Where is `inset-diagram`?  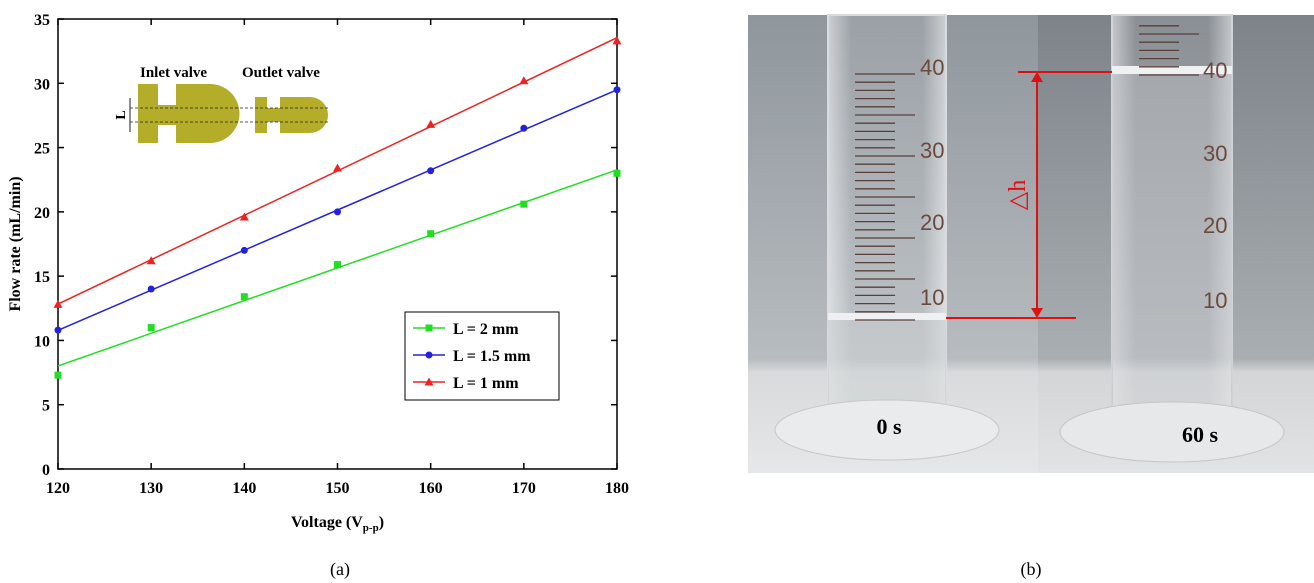
inset-diagram is located at coordinates (229, 113).